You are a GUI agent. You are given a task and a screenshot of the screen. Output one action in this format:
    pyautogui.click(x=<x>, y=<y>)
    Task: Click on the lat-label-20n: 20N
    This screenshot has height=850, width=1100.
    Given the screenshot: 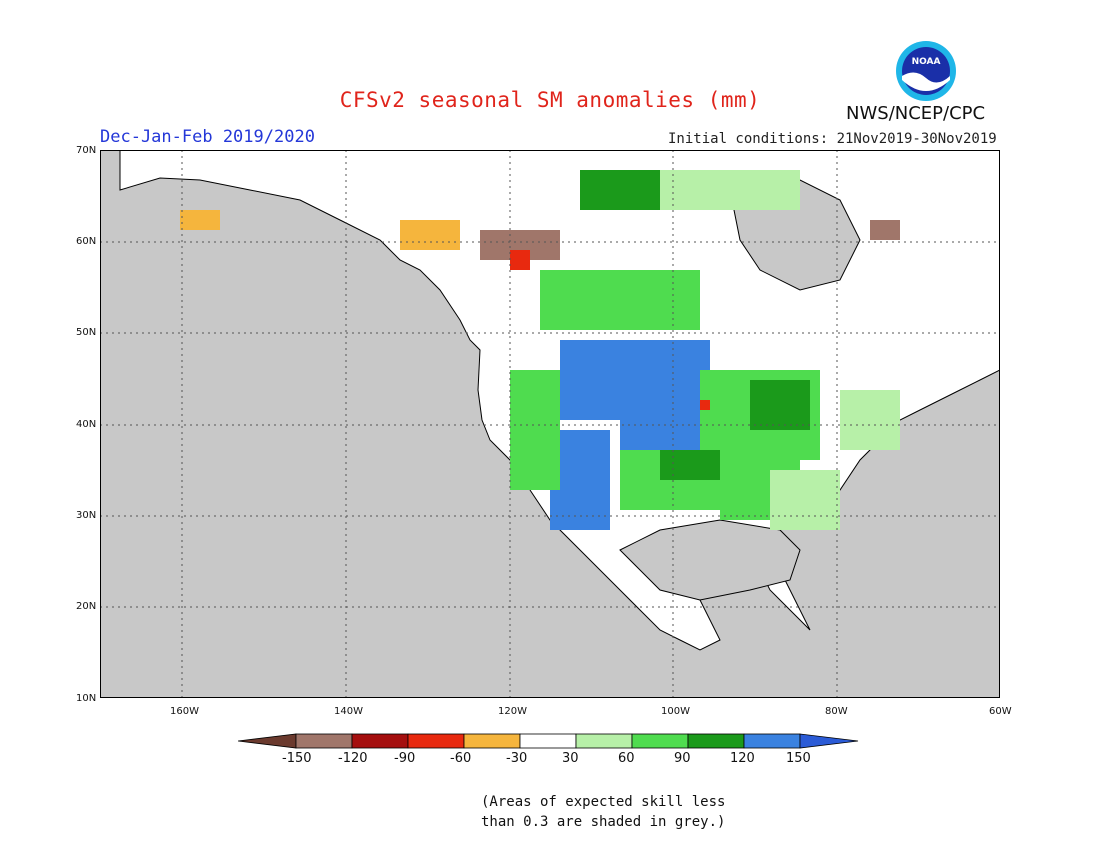 What is the action you would take?
    pyautogui.click(x=86, y=606)
    